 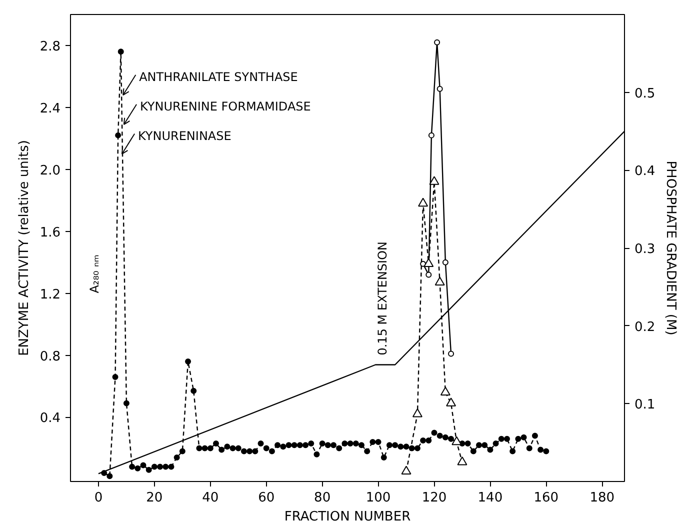 I want to click on annotation: A₂₈₀ ₙₘ, so click(x=94, y=274).